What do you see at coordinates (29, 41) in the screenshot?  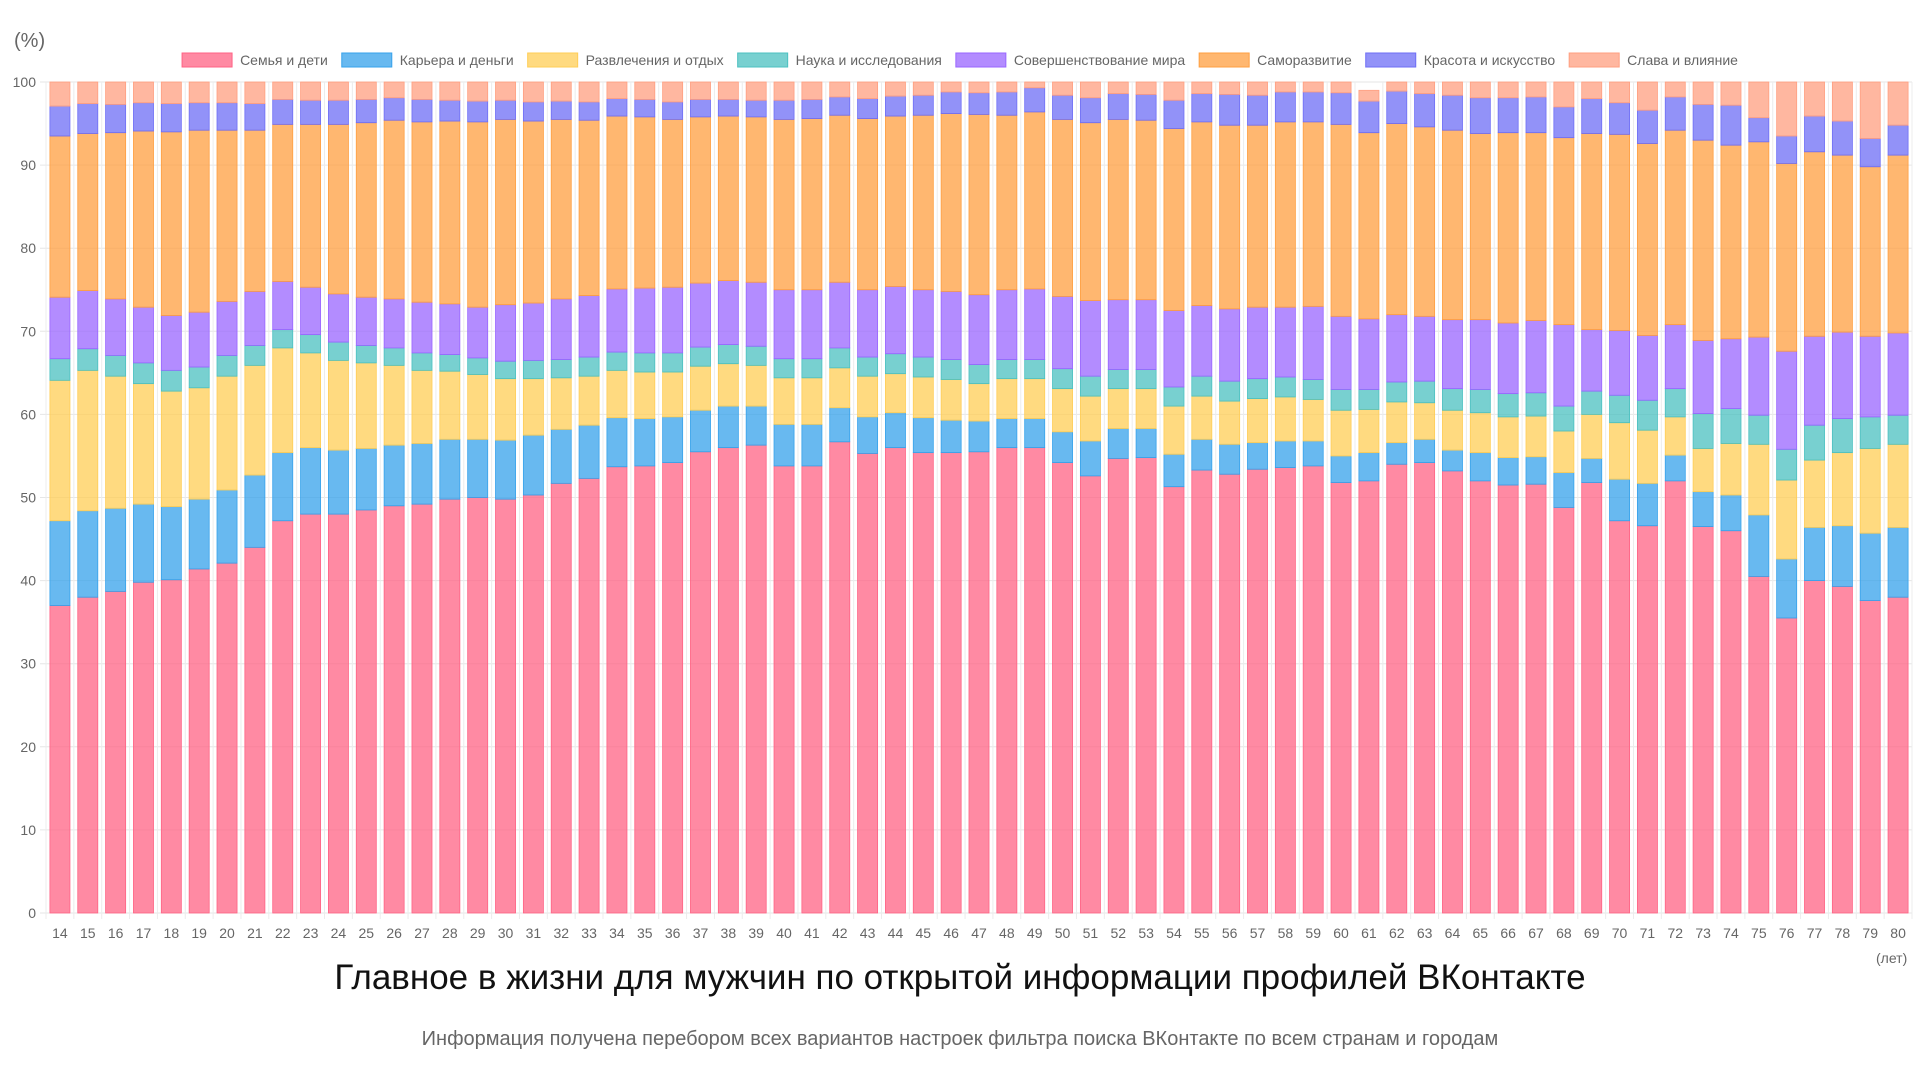 I see `y-axis-unit-label: (%)` at bounding box center [29, 41].